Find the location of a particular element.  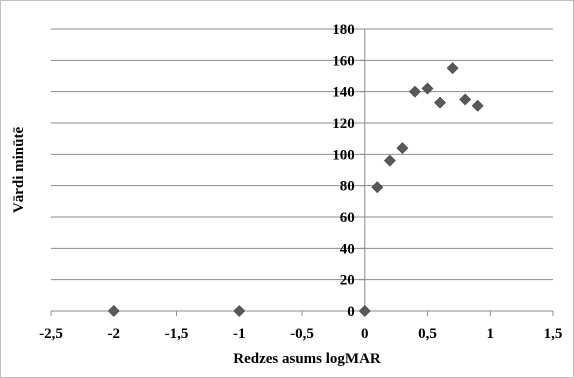

y-axis-title: Vārdi minūtē is located at coordinates (19, 170).